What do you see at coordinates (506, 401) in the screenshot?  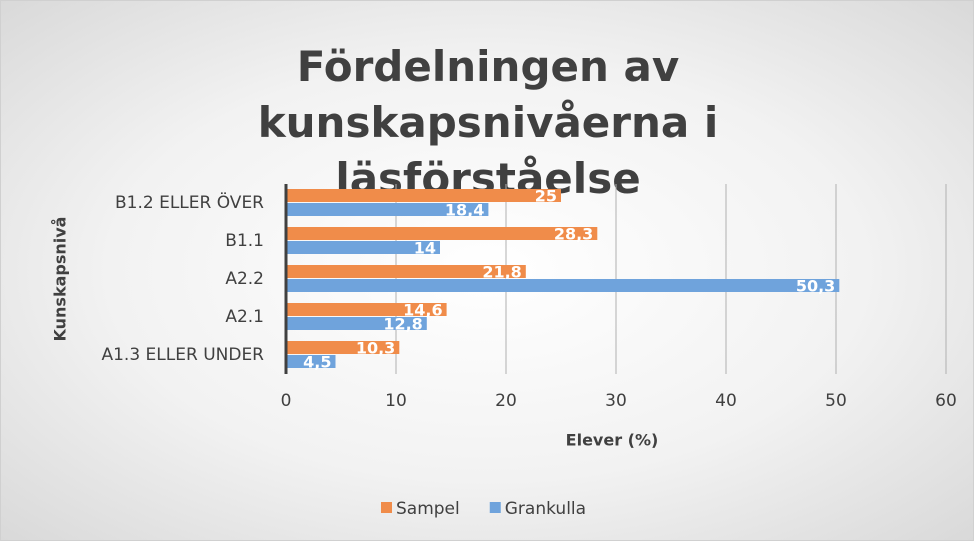 I see `x-tick-label: 20` at bounding box center [506, 401].